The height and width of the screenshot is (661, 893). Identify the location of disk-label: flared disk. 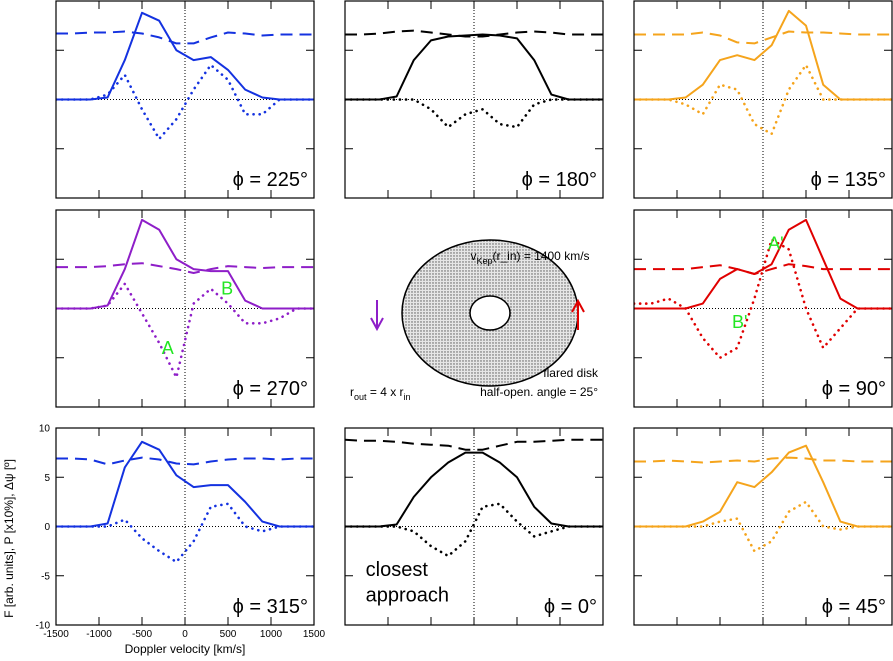
(571, 373).